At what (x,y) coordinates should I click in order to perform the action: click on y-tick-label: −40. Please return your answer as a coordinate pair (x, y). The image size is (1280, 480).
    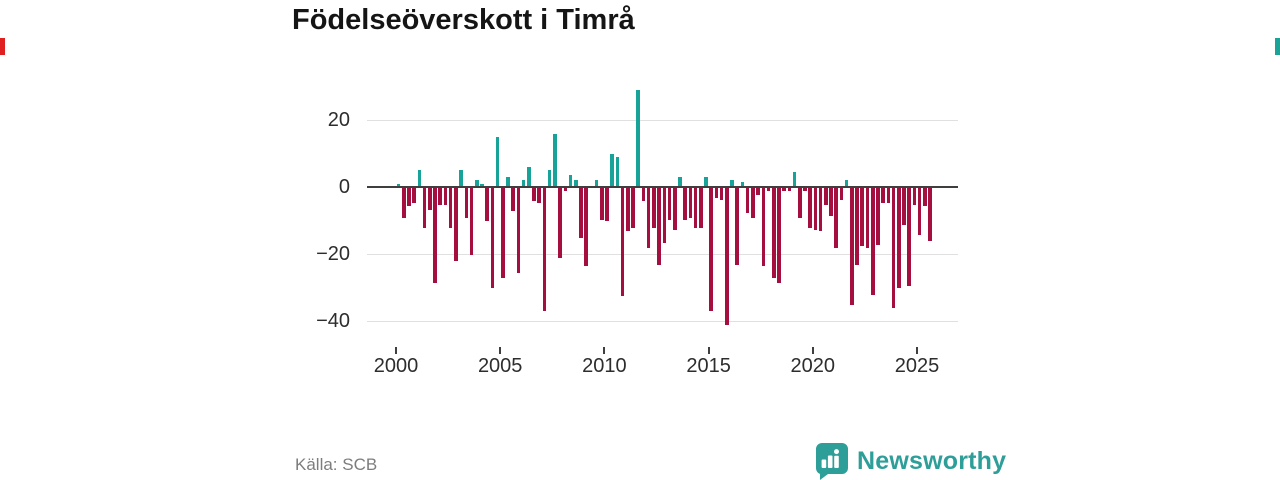
    Looking at the image, I should click on (333, 320).